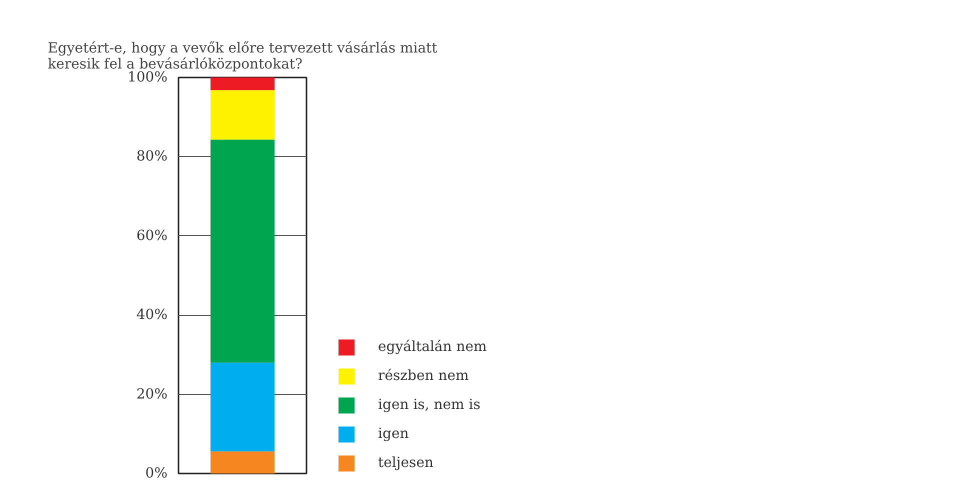 The height and width of the screenshot is (481, 957). What do you see at coordinates (156, 473) in the screenshot?
I see `y-tick-label: 0%` at bounding box center [156, 473].